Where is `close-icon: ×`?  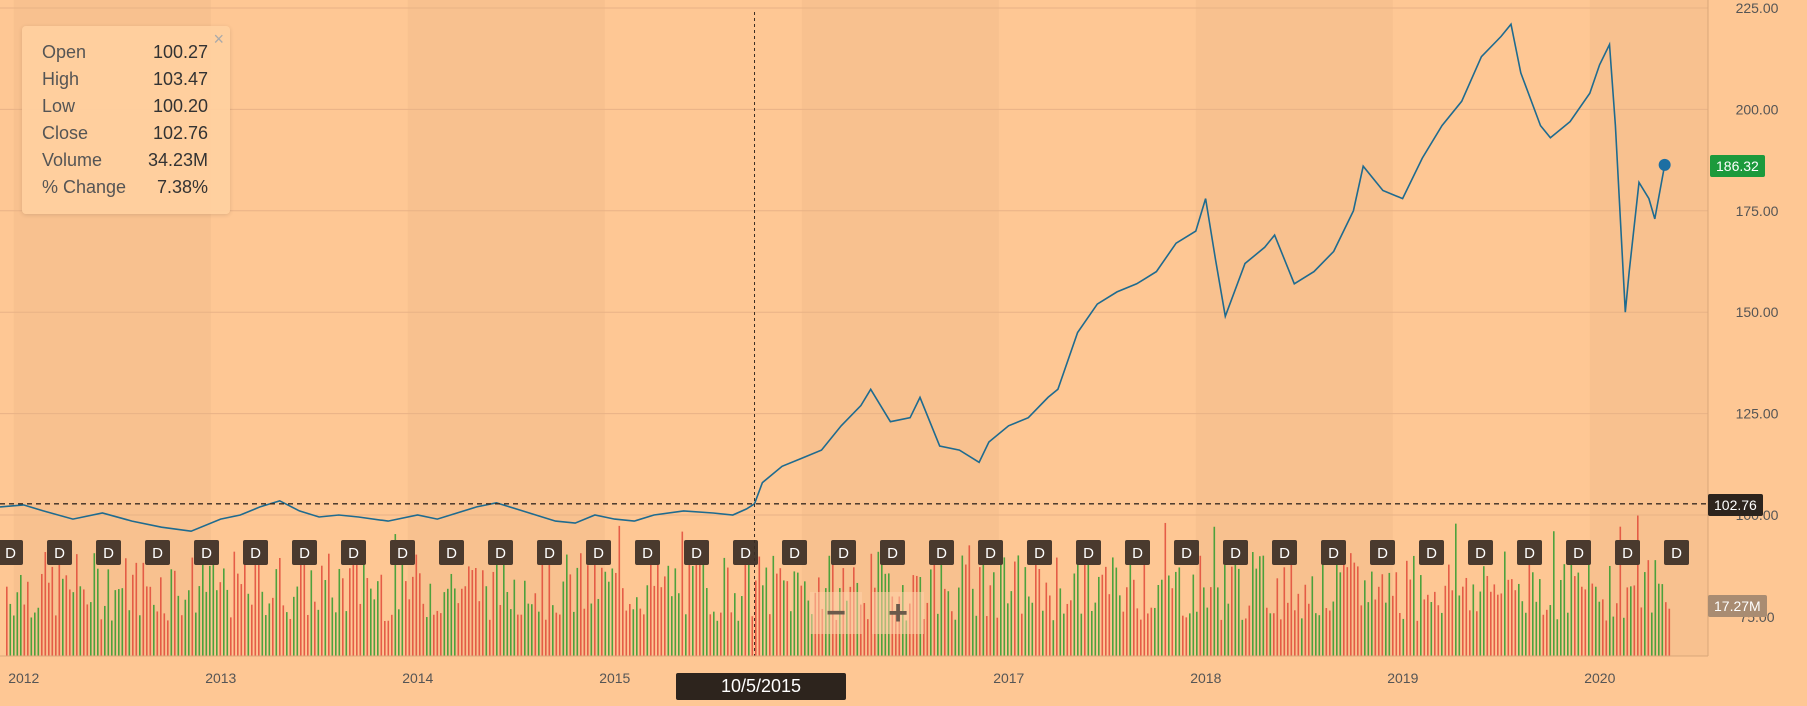 close-icon: × is located at coordinates (218, 39).